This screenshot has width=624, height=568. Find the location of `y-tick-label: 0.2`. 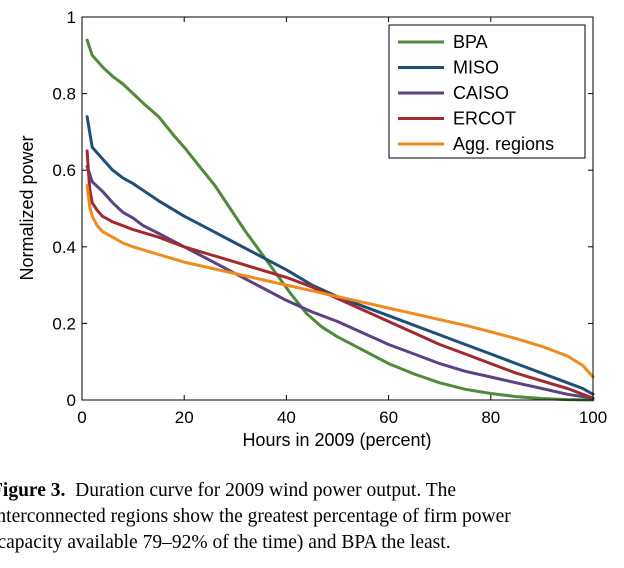

y-tick-label: 0.2 is located at coordinates (64, 323).